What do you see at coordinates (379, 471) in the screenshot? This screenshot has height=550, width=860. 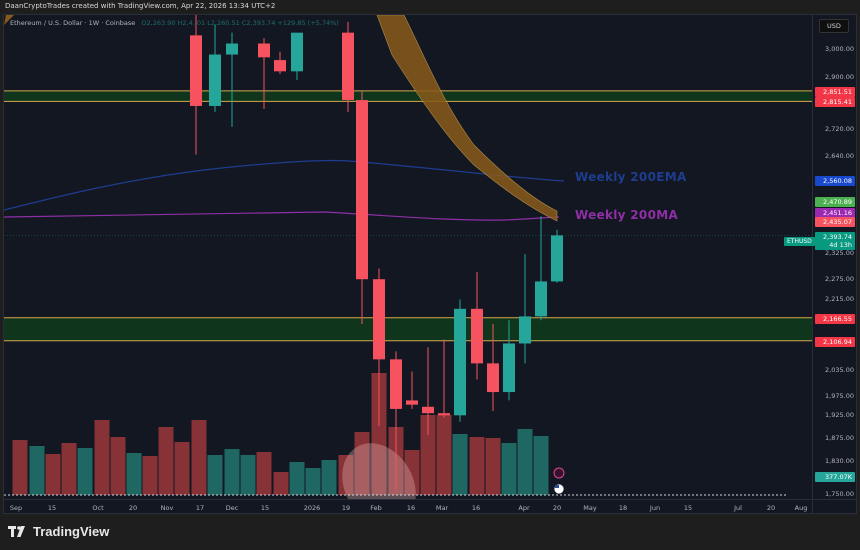 I see `highlight-ellipse` at bounding box center [379, 471].